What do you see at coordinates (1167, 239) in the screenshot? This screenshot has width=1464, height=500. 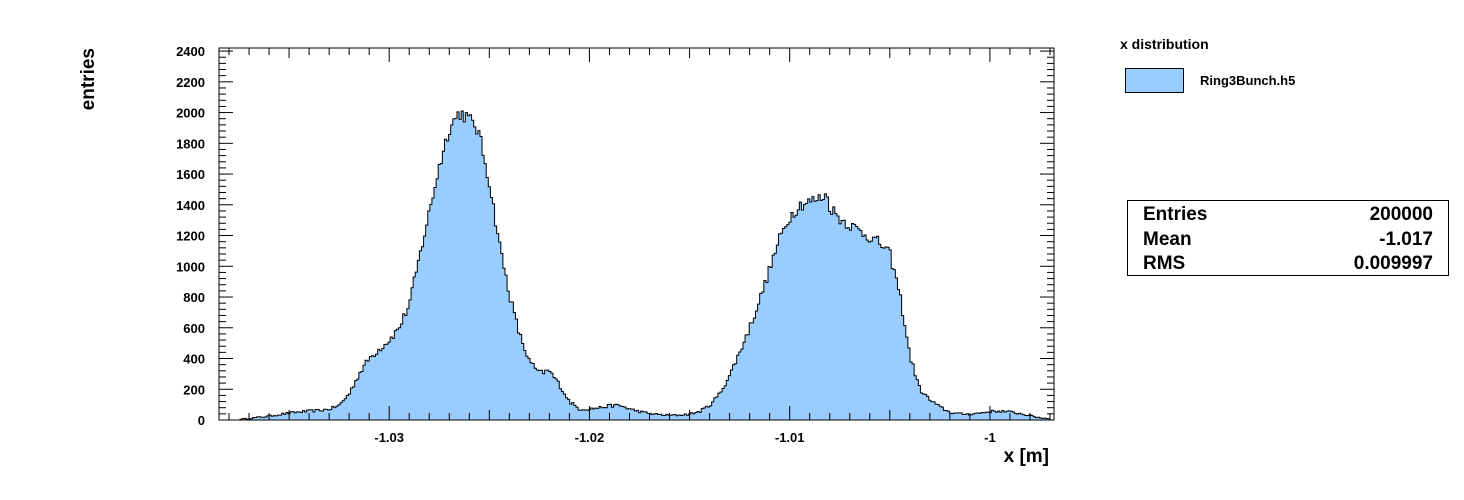 I see `stats-key: Mean` at bounding box center [1167, 239].